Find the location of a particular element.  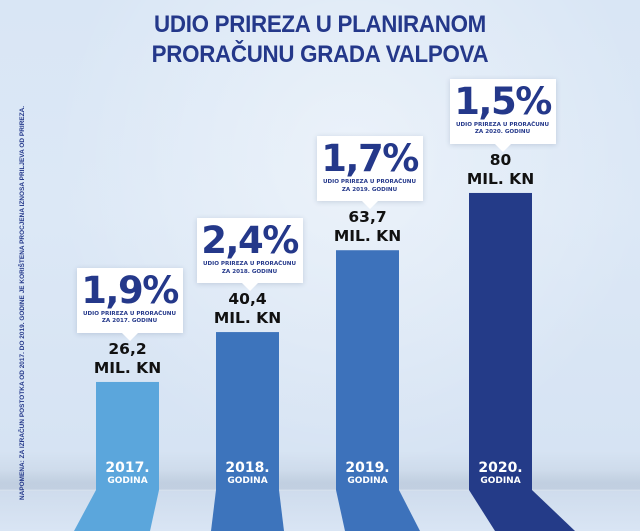

share-percent: 1,7% is located at coordinates (370, 159).